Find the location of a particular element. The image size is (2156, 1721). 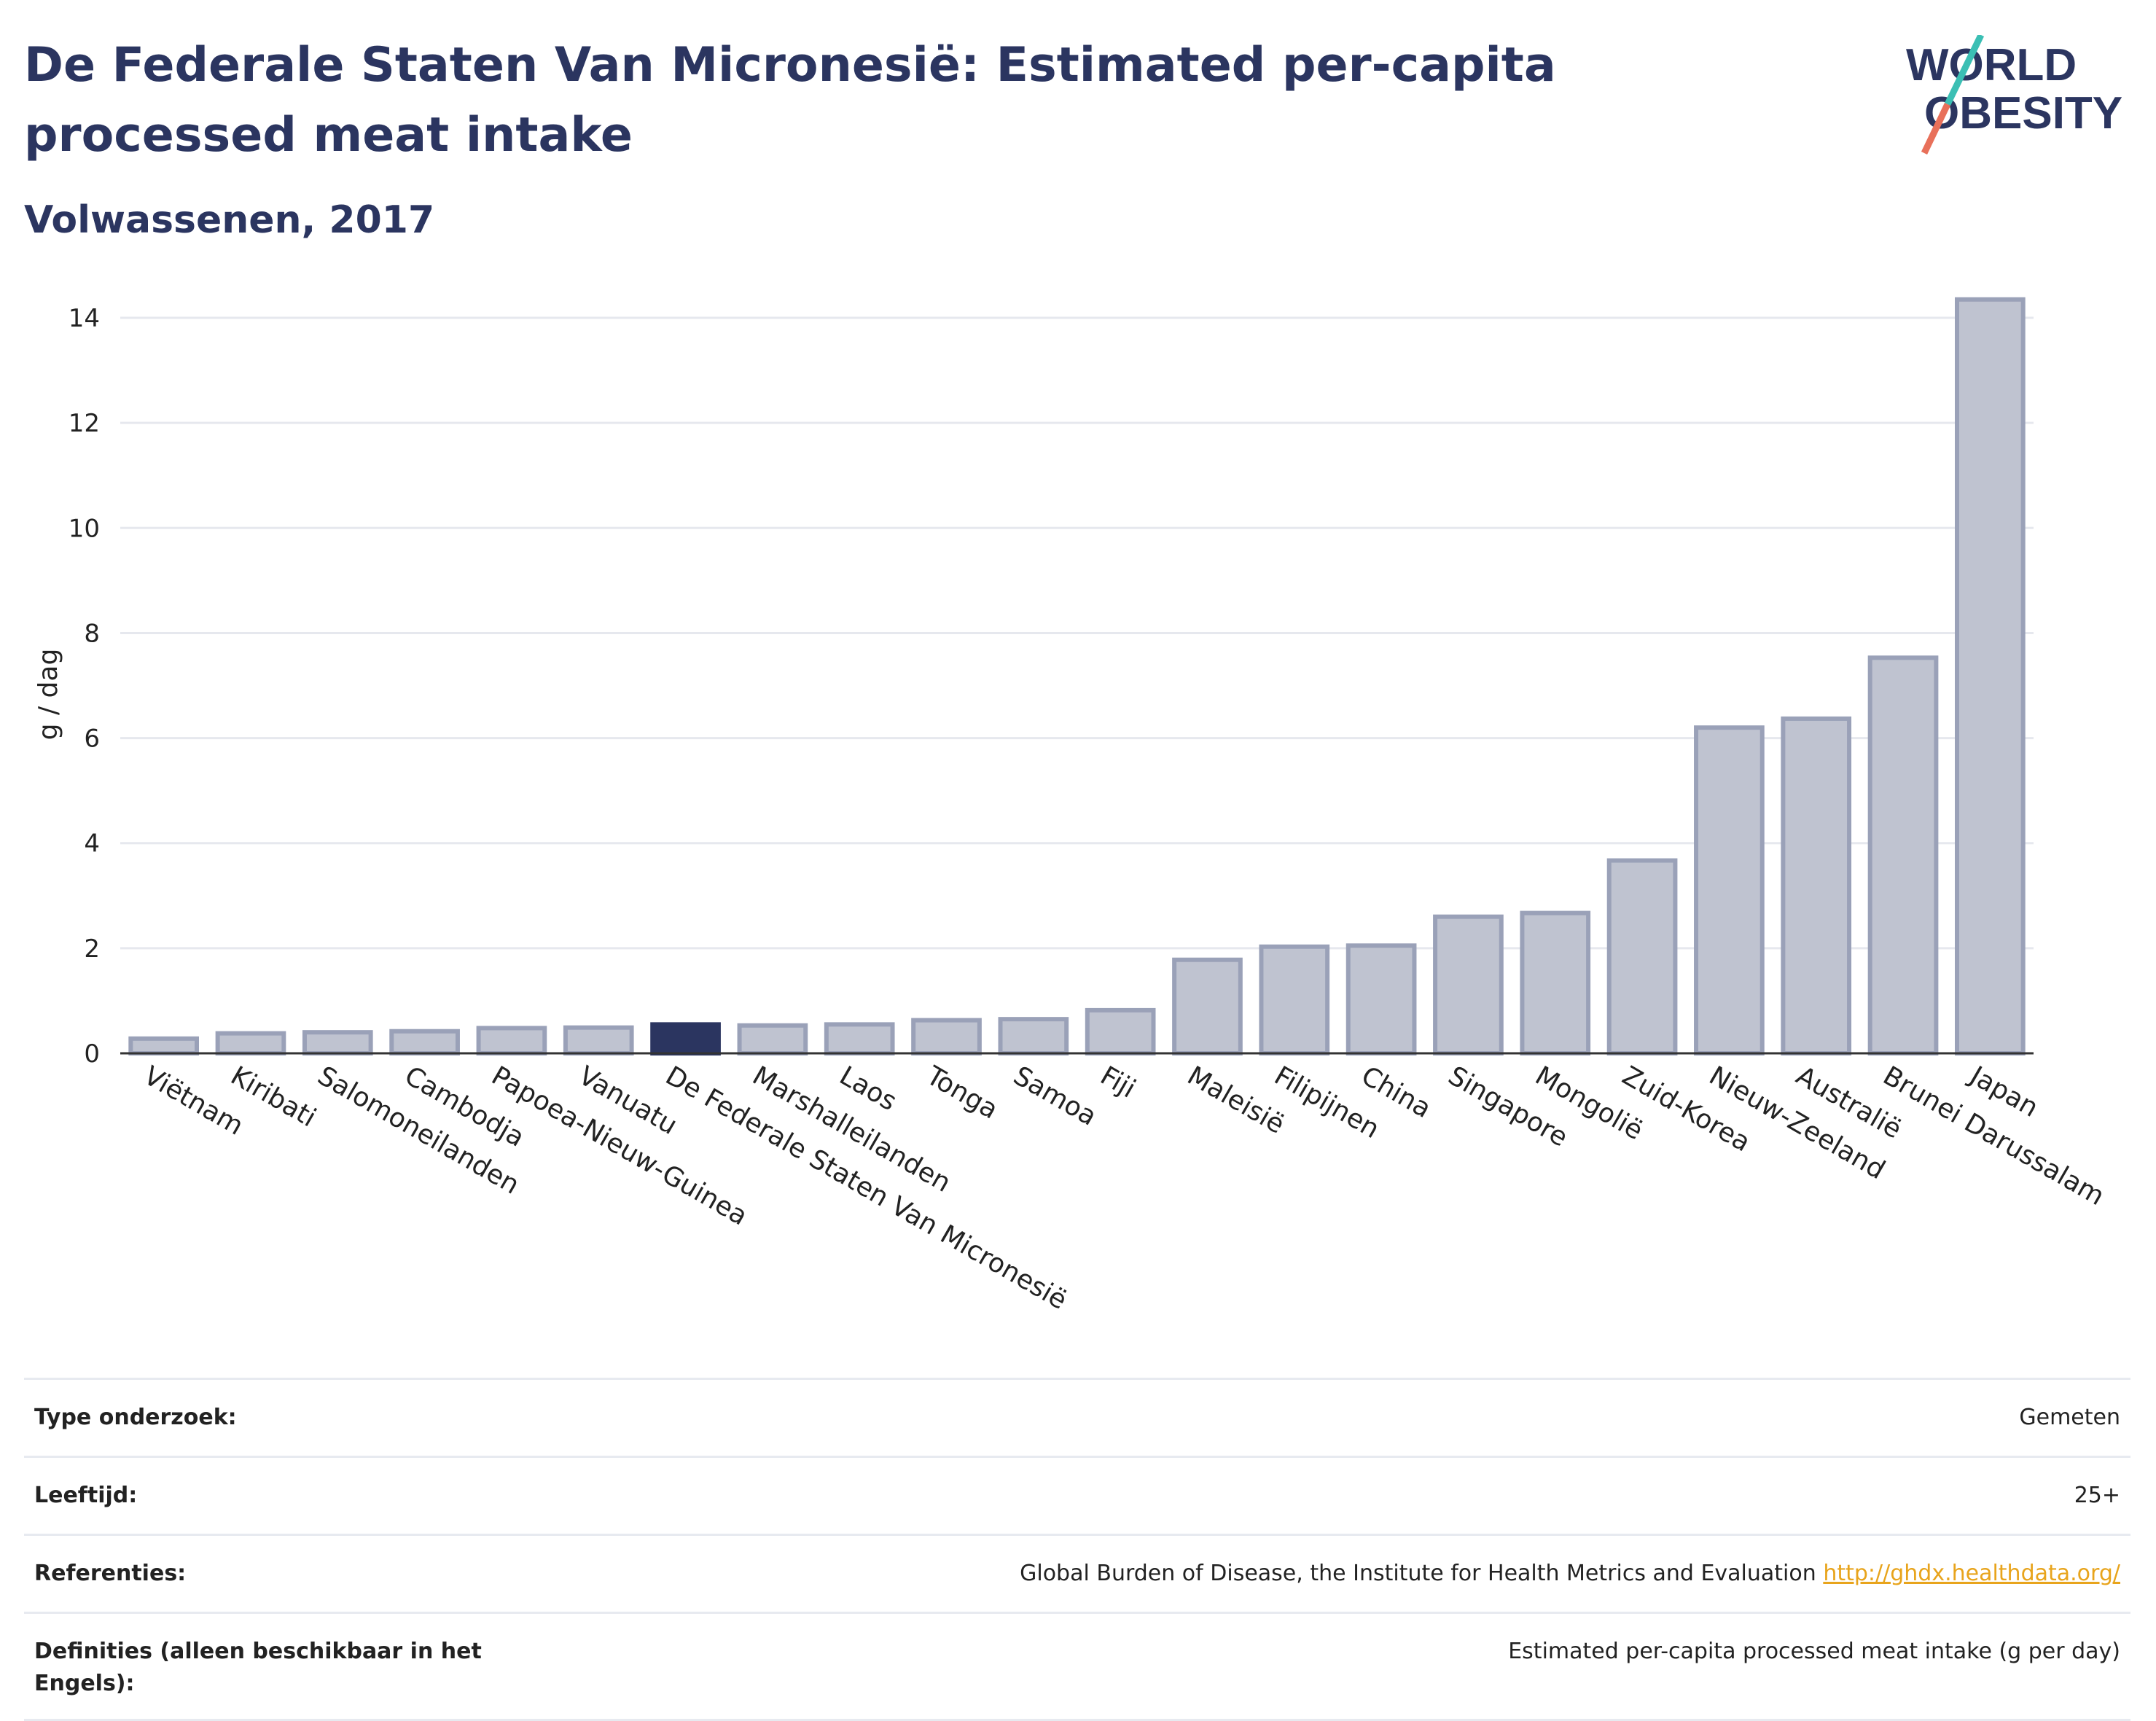

y-tick-label: 2 is located at coordinates (92, 949).